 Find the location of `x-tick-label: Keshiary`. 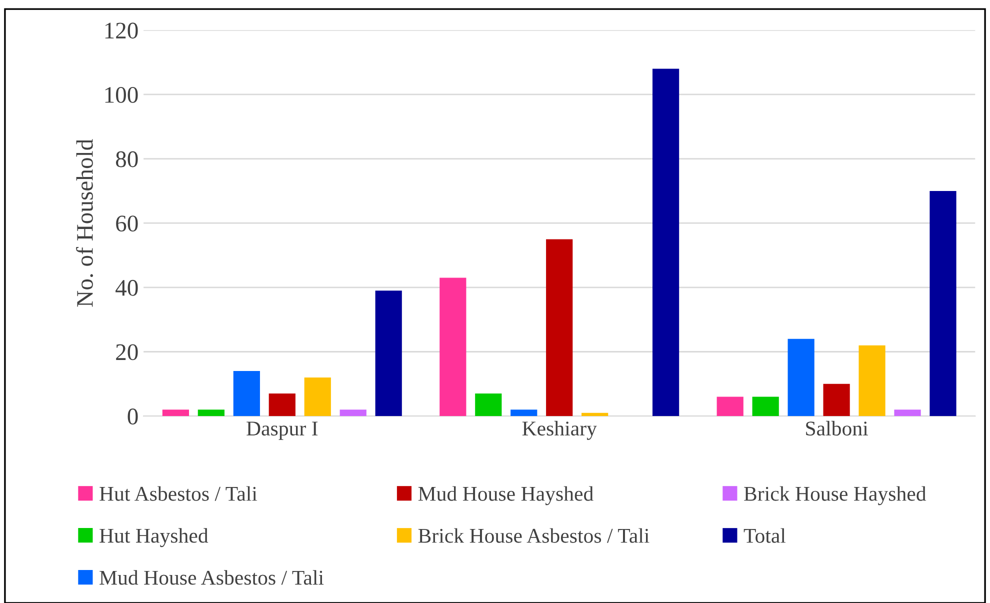

x-tick-label: Keshiary is located at coordinates (559, 430).